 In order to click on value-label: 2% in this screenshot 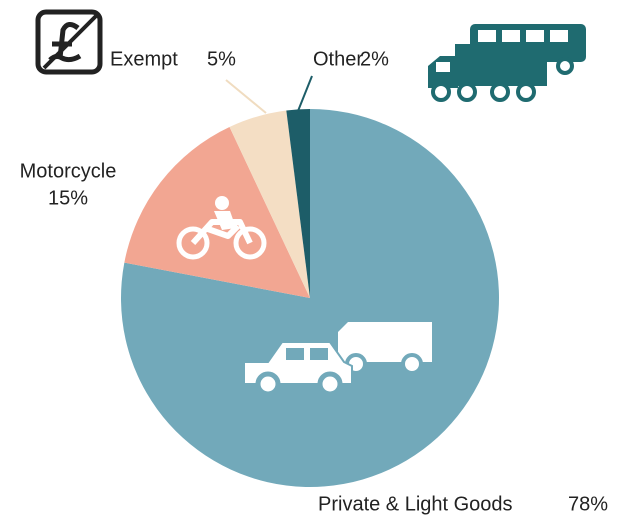, I will do `click(374, 59)`.